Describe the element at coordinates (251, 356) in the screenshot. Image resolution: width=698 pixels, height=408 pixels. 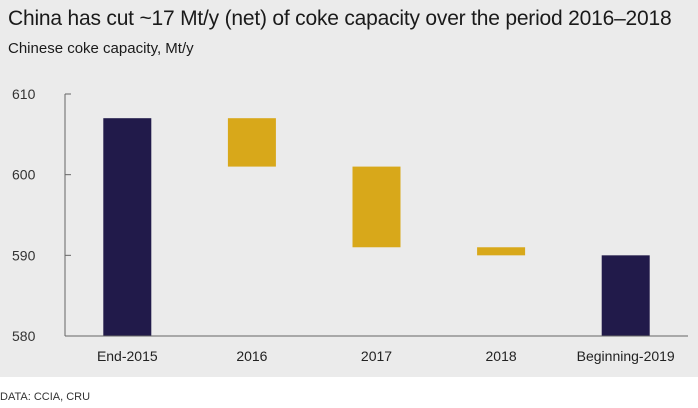
I see `x-tick-label: 2016` at that location.